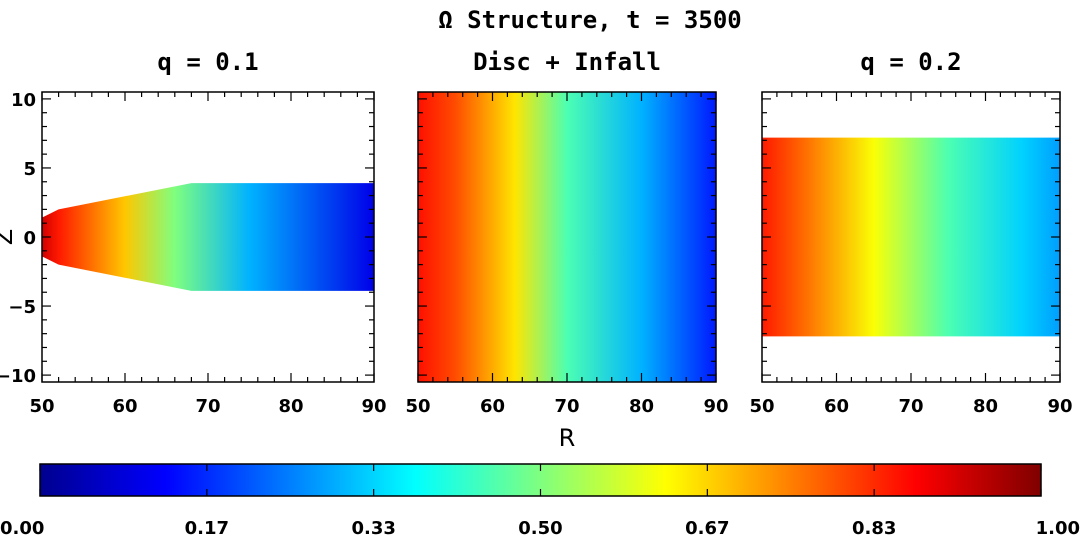  I want to click on y-tick-label: 10, so click(23, 100).